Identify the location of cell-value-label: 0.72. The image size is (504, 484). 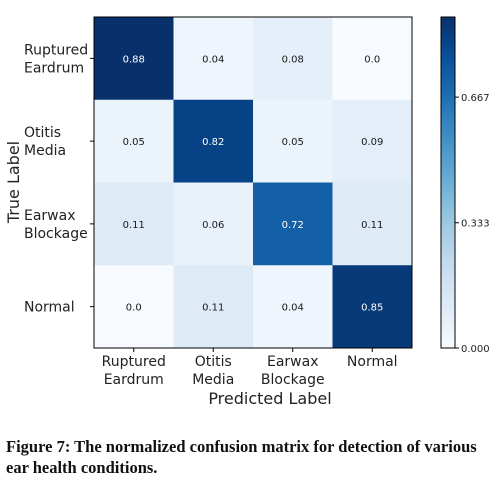
(293, 225).